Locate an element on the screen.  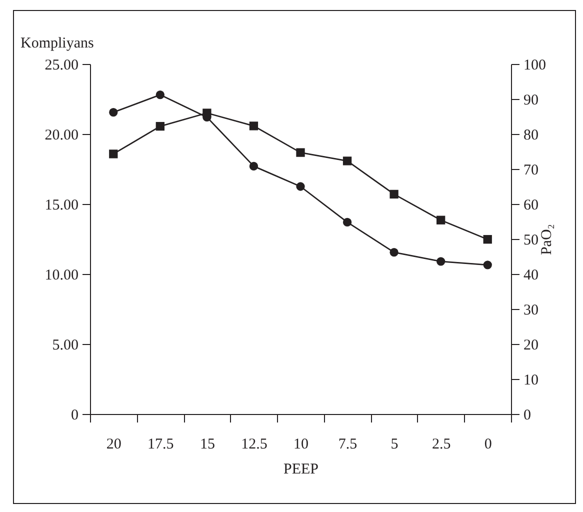
x-tick-label: 12.5 is located at coordinates (254, 444).